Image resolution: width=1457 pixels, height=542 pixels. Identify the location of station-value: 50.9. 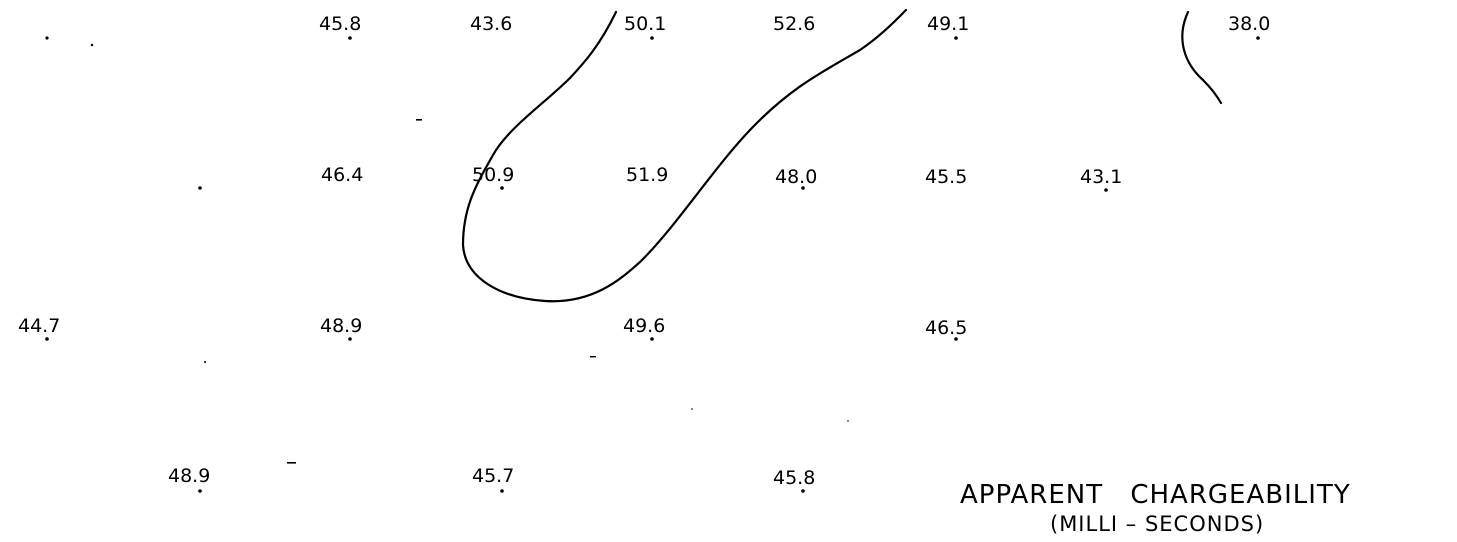
(493, 175).